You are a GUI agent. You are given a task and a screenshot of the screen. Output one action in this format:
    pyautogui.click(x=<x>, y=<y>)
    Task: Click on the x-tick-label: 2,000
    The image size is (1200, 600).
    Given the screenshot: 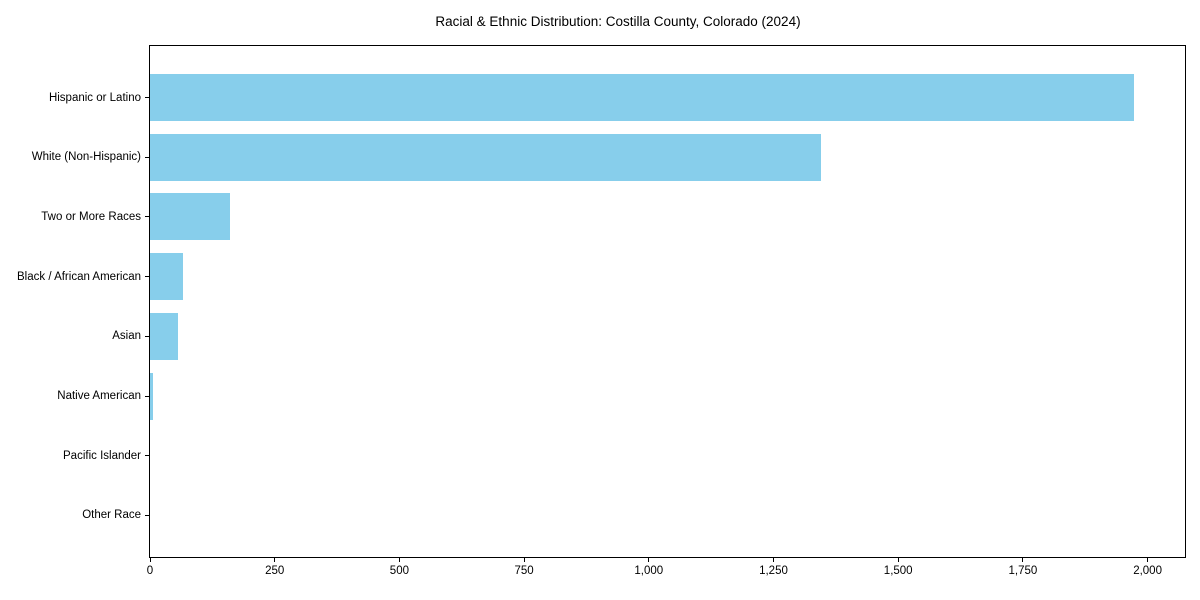 What is the action you would take?
    pyautogui.click(x=1147, y=571)
    